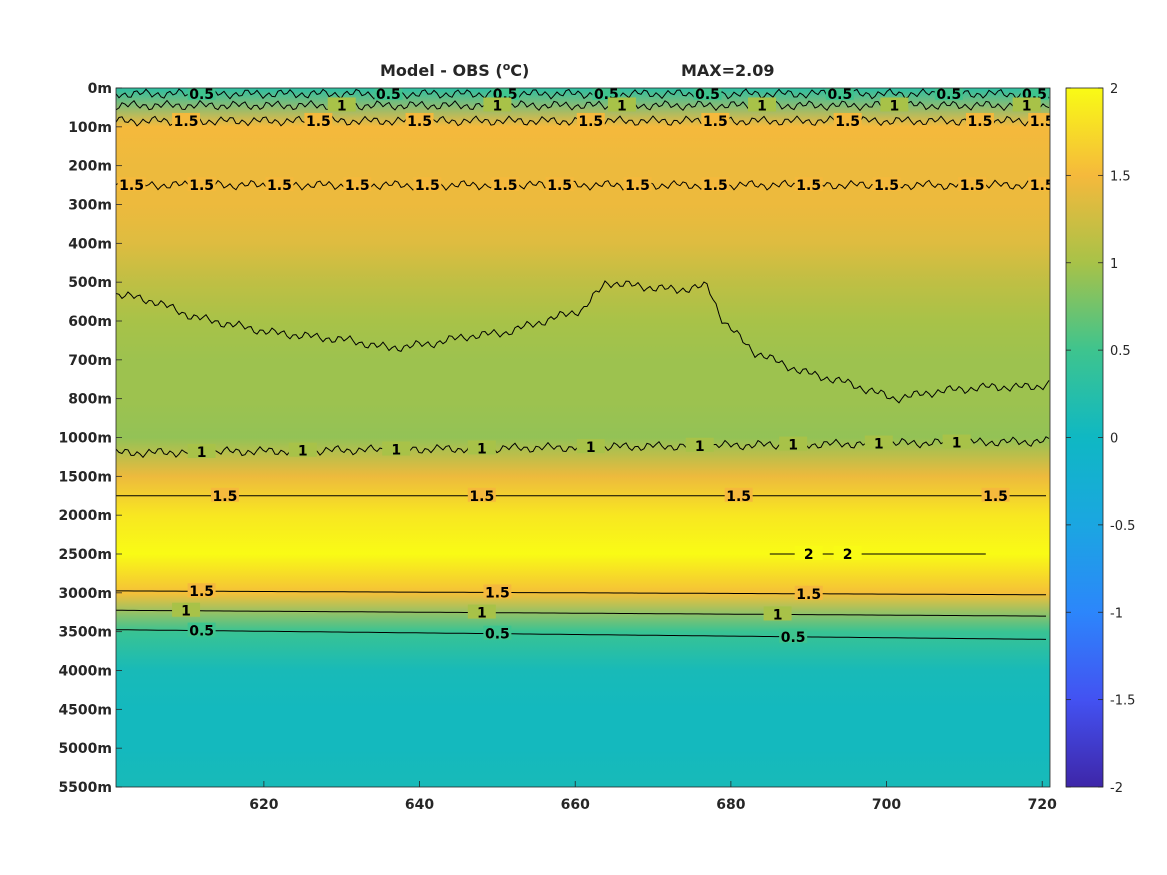 Image resolution: width=1167 pixels, height=875 pixels. Describe the element at coordinates (85, 439) in the screenshot. I see `y-tick-label: 1000m` at that location.